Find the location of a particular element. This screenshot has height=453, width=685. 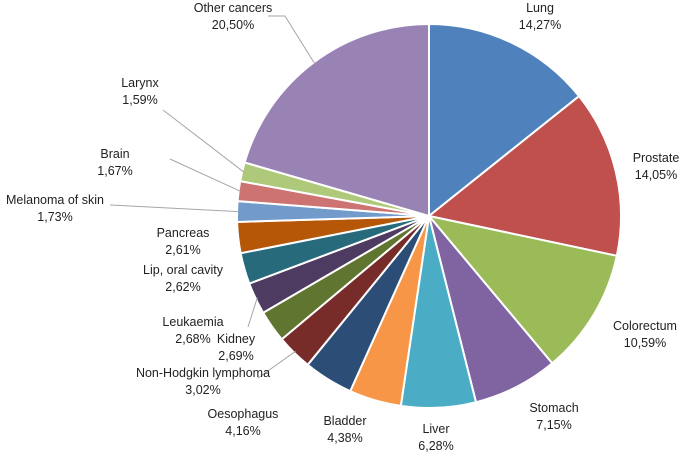

slice-value-brain: 1,67% is located at coordinates (114, 171).